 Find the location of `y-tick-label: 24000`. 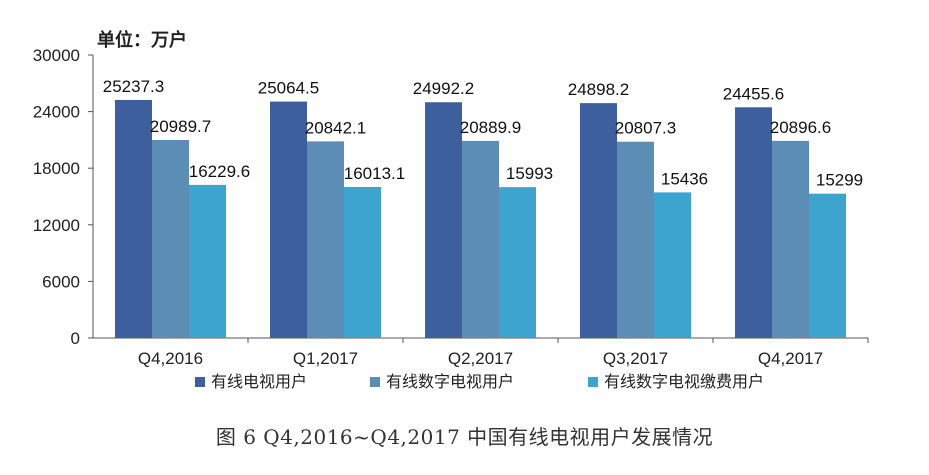

y-tick-label: 24000 is located at coordinates (56, 112).